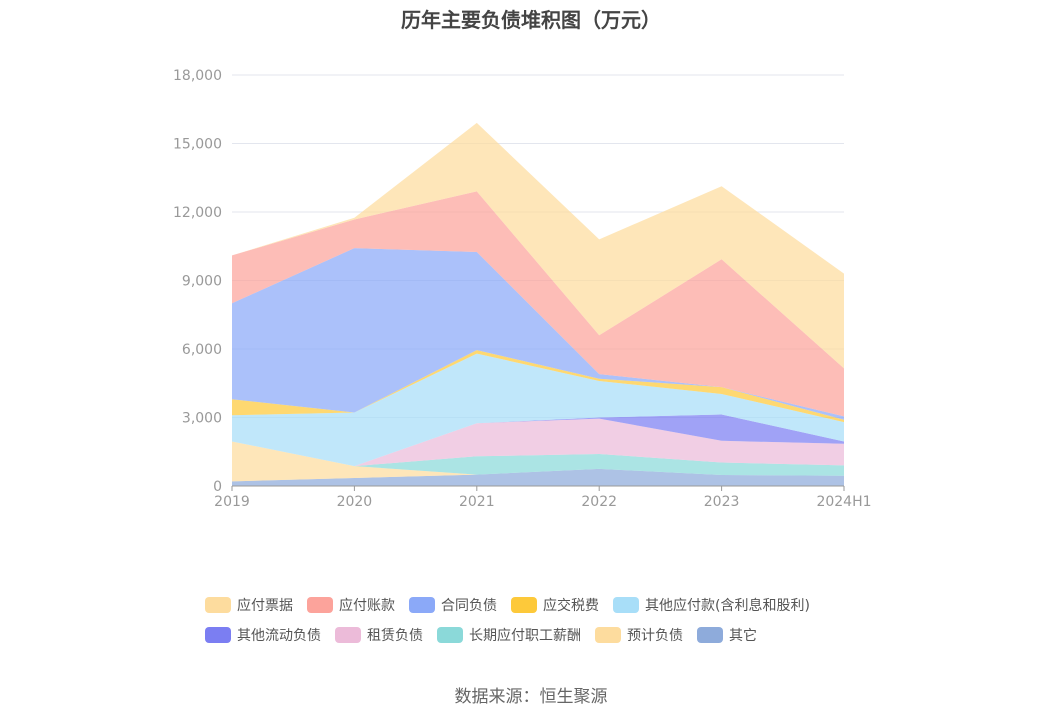  What do you see at coordinates (232, 502) in the screenshot?
I see `x-tick-label: 2019` at bounding box center [232, 502].